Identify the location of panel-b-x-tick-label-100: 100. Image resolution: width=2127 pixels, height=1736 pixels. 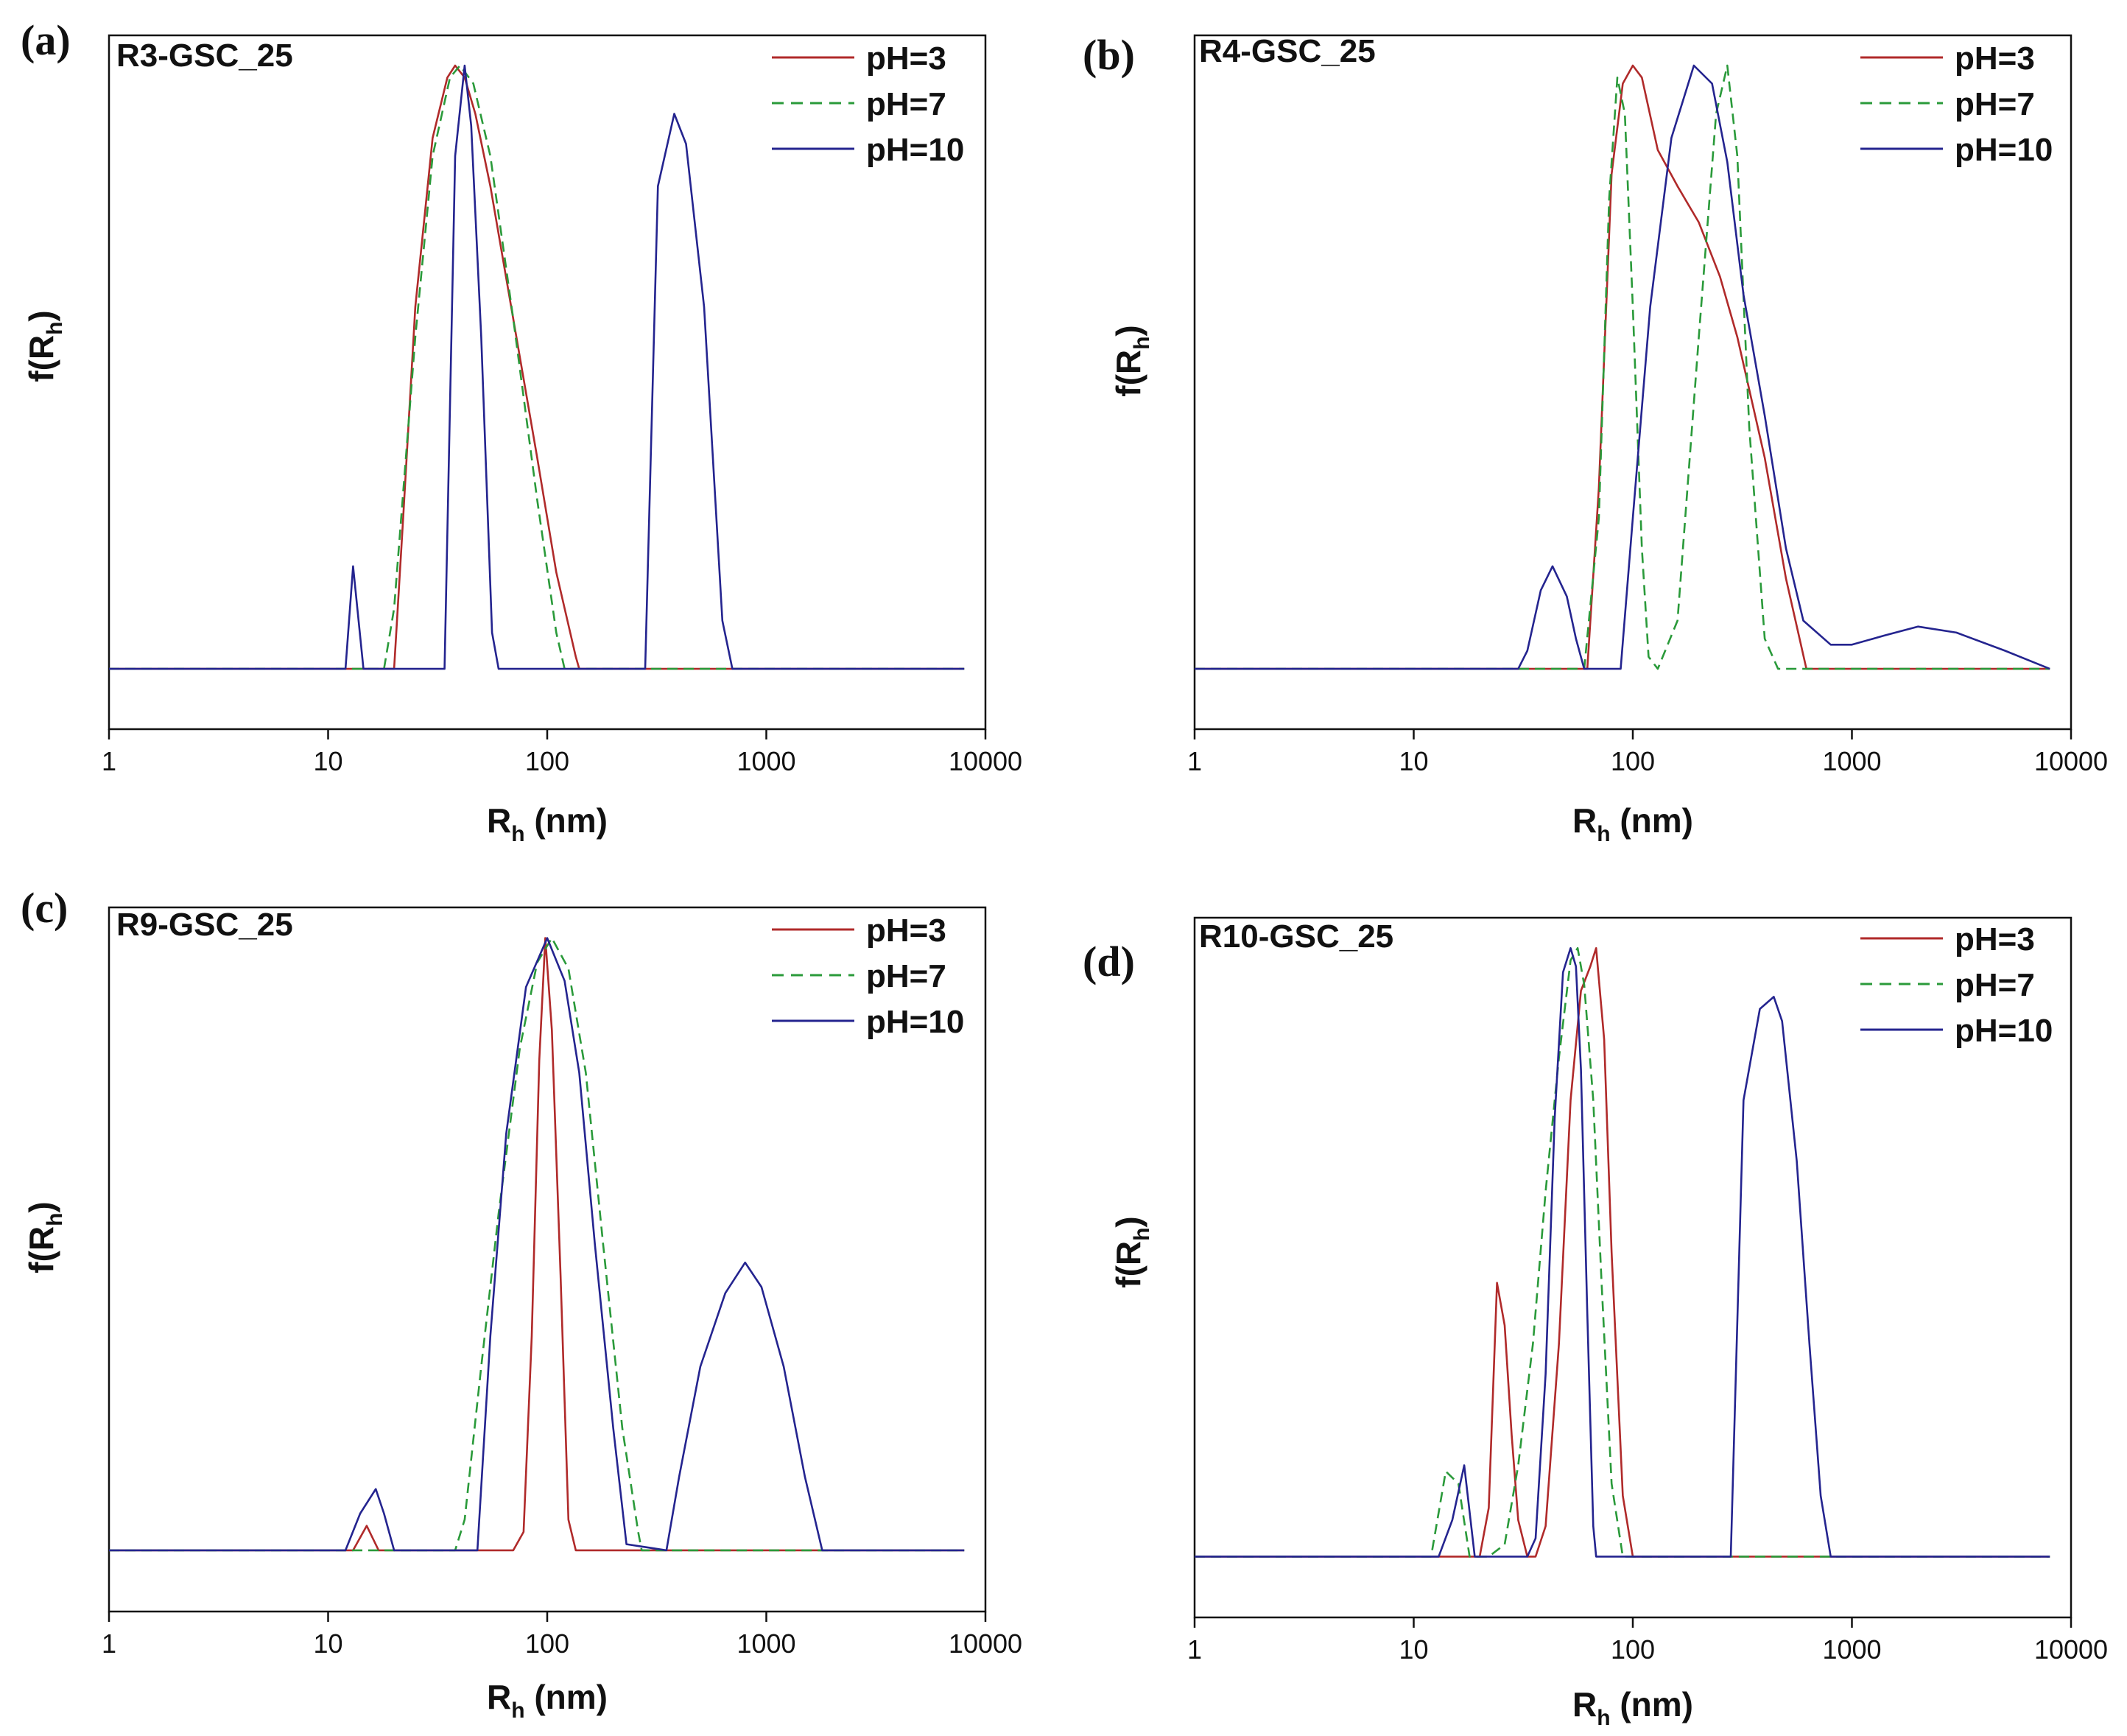
(1633, 761).